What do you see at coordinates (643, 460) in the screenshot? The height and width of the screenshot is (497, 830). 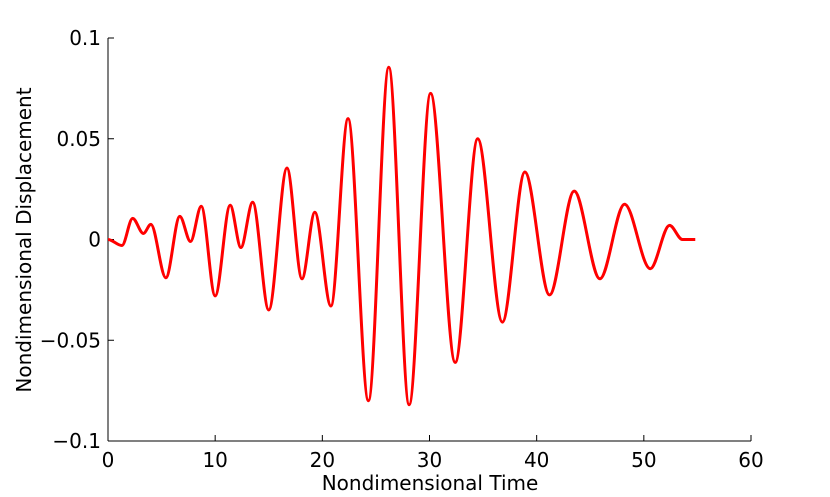 I see `x-tick-label: 50` at bounding box center [643, 460].